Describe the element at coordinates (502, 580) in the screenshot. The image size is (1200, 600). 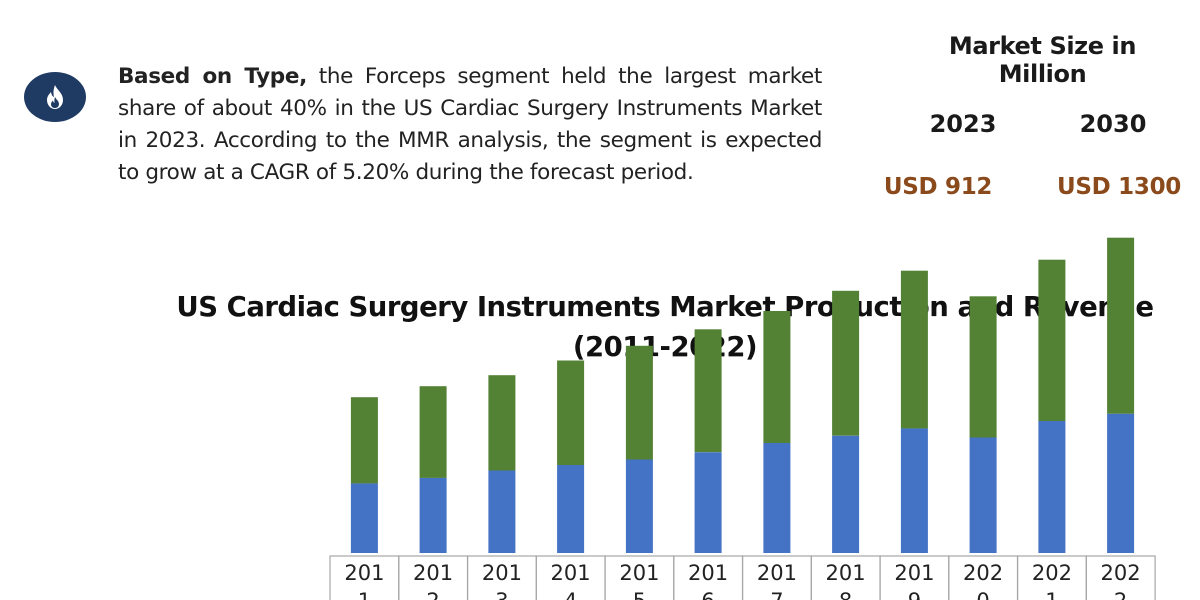
I see `category-label-2013: 2013` at that location.